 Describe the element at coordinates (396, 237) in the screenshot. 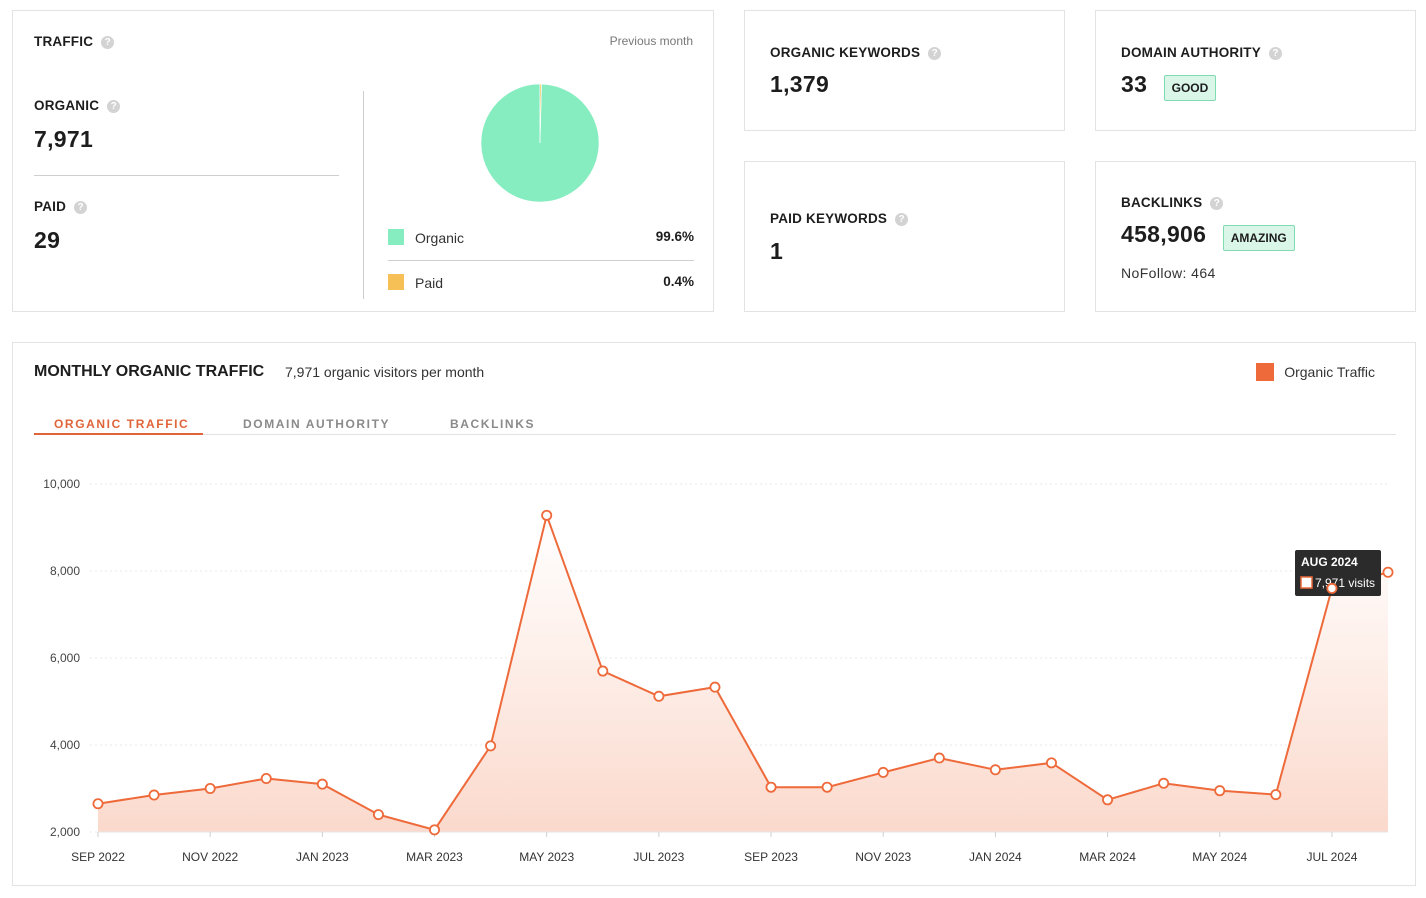

I see `organic-swatch` at that location.